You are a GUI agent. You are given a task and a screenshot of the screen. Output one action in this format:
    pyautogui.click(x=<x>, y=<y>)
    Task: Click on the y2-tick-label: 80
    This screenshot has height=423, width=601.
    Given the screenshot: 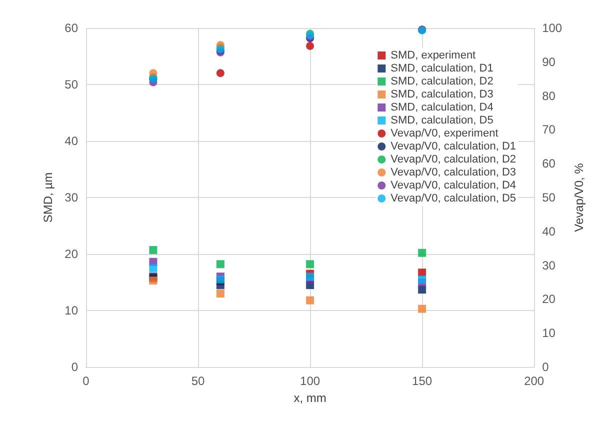 What is the action you would take?
    pyautogui.click(x=549, y=95)
    